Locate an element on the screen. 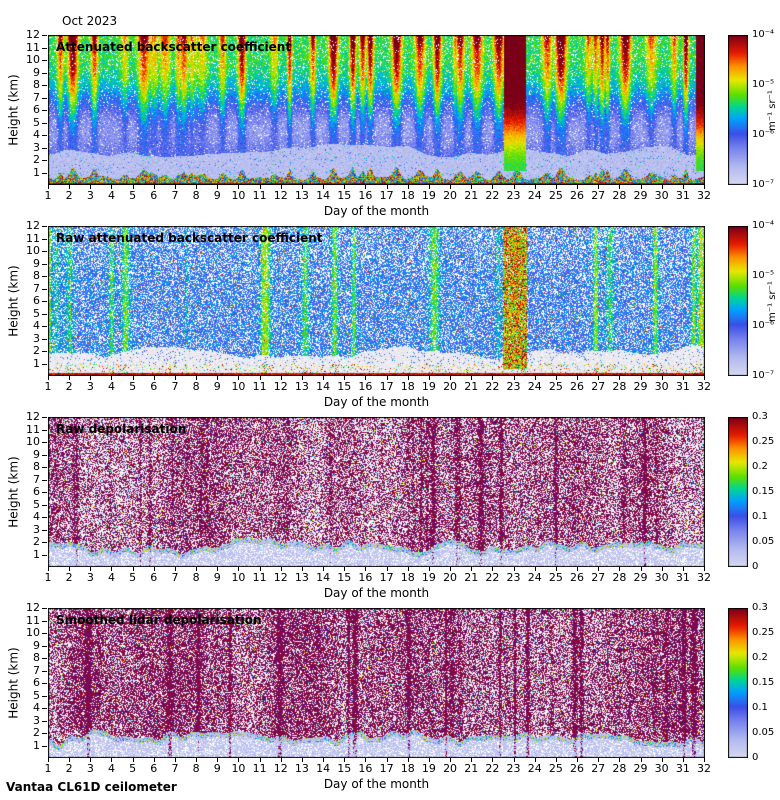  instrument-label: Vantaa CL61D ceilometer is located at coordinates (91, 787).